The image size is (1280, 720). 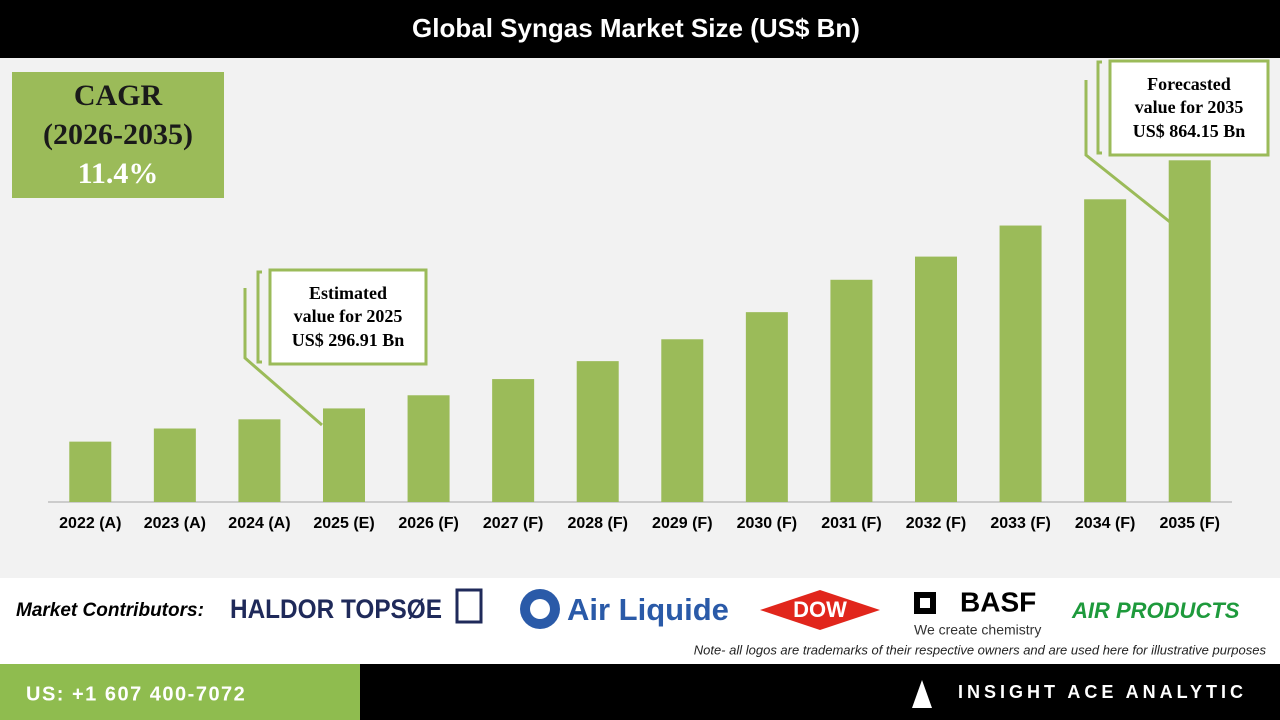 I want to click on cagr-period: (2026-2035), so click(x=118, y=134).